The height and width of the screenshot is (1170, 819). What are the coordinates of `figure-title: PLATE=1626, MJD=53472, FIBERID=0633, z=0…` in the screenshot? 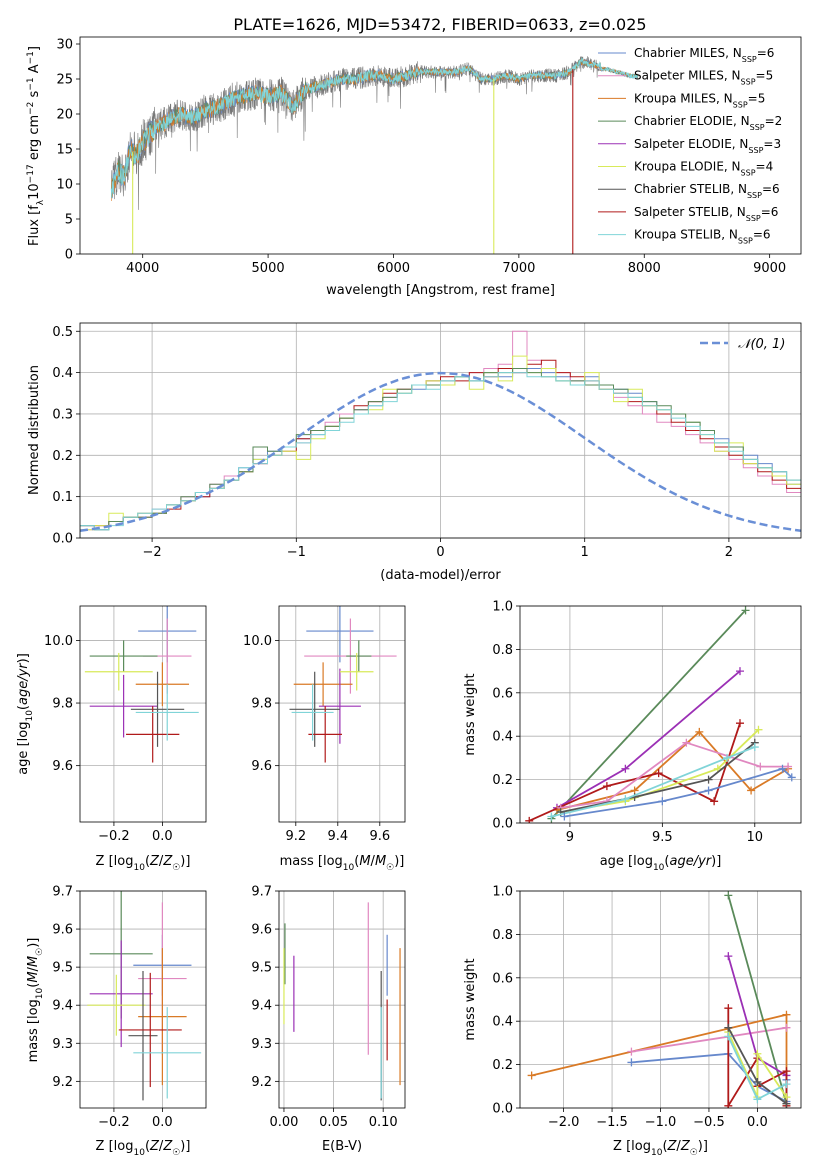 It's located at (439, 24).